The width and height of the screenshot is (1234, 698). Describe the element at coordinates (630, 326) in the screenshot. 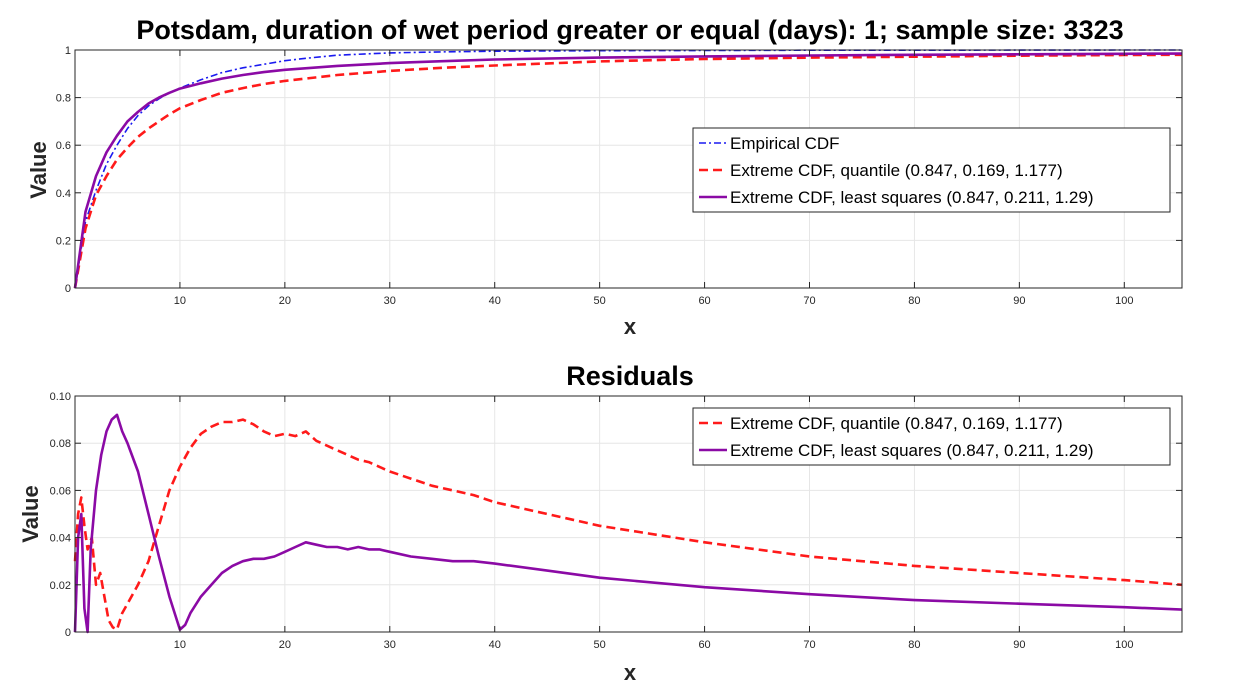

I see `top-x-axis-label: x` at that location.